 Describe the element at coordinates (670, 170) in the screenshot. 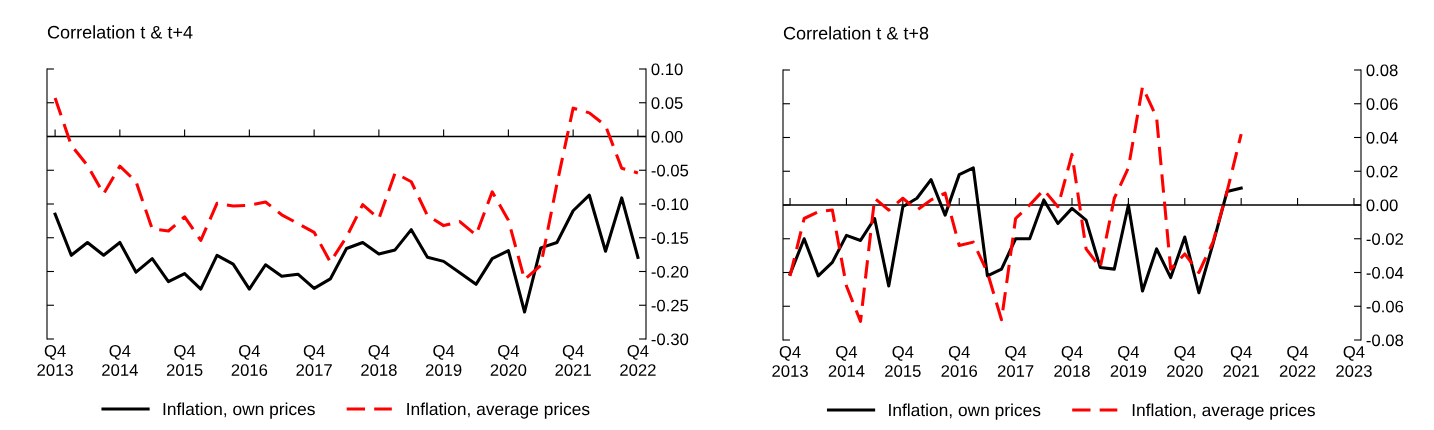

I see `y-tick-label: -0.05` at that location.